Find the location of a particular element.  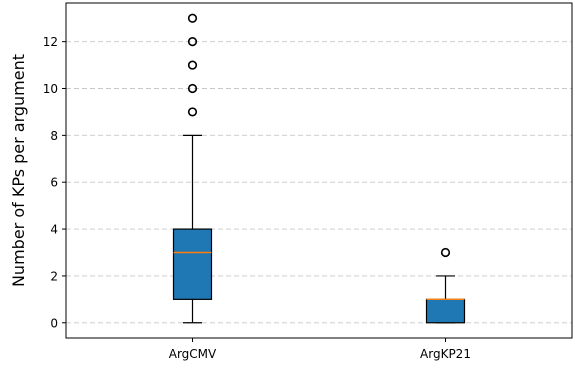

y-tick-label: 4 is located at coordinates (54, 230).